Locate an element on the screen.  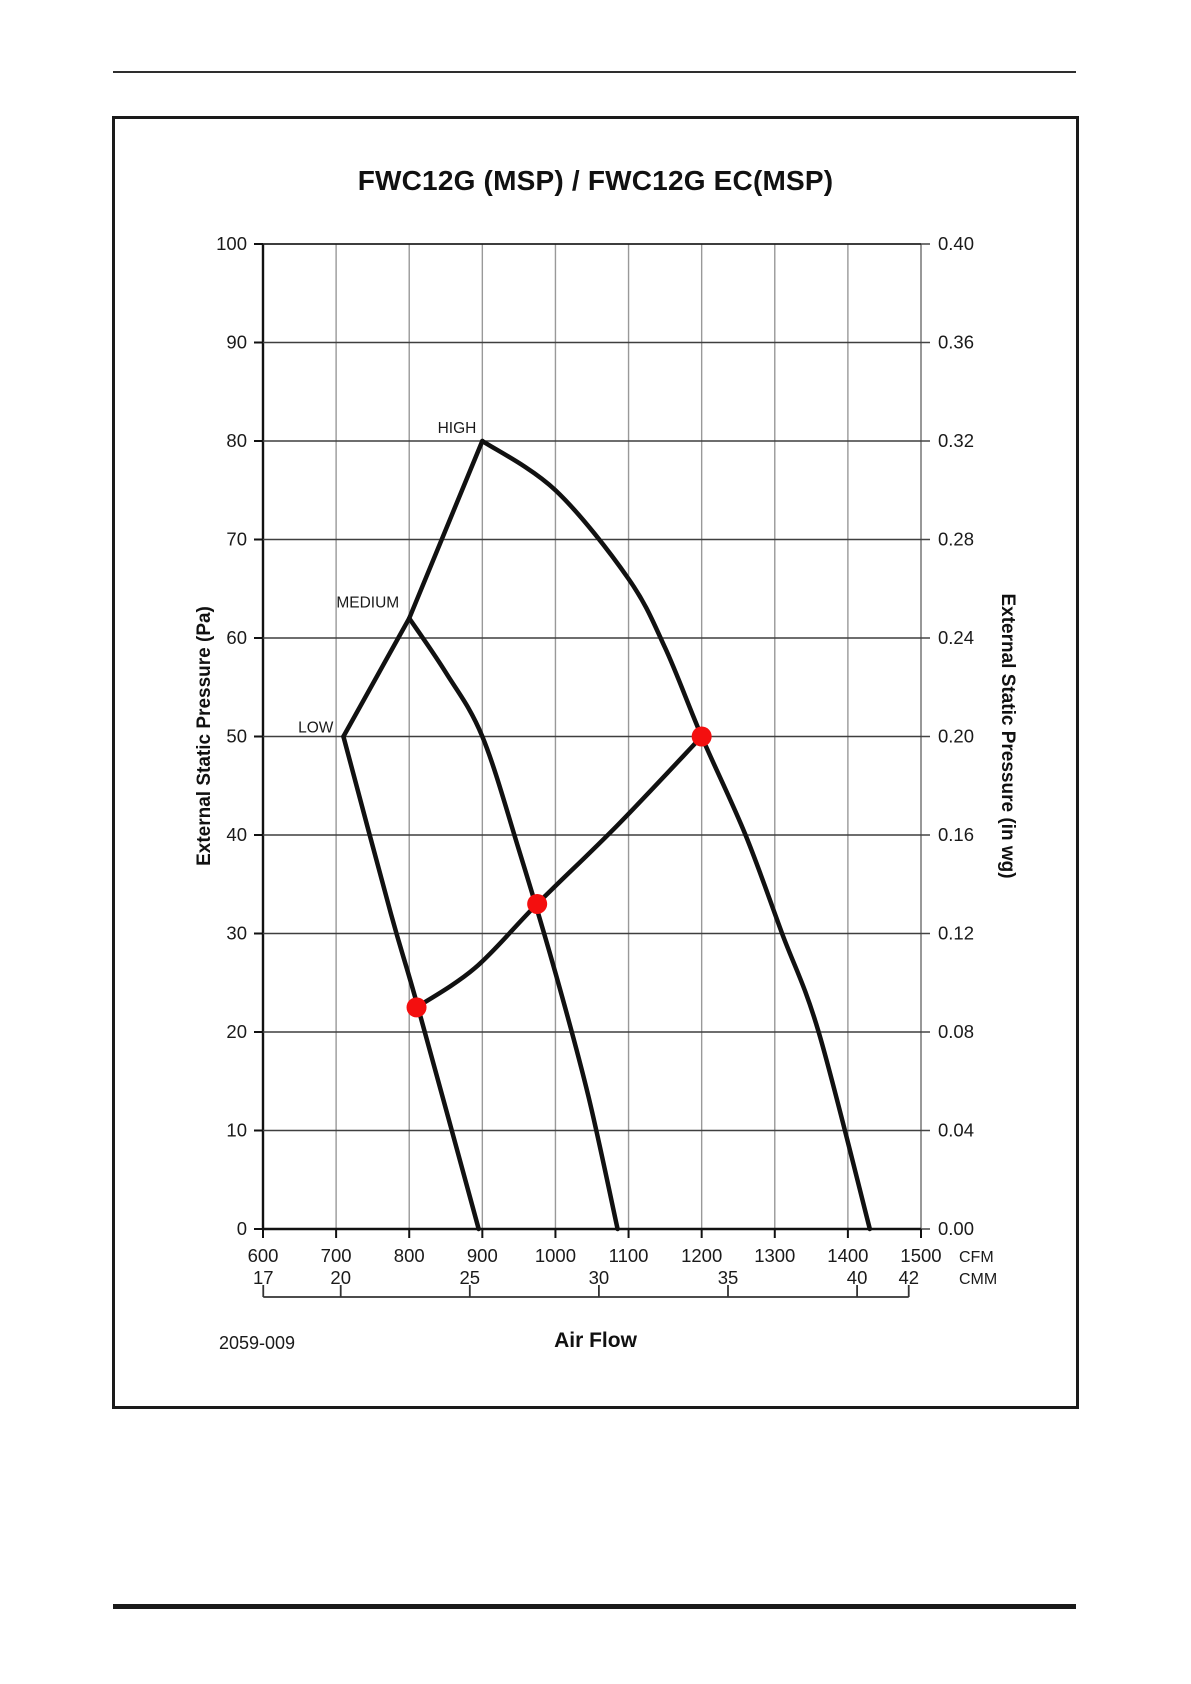
svg-text: 1000 is located at coordinates (555, 1255).